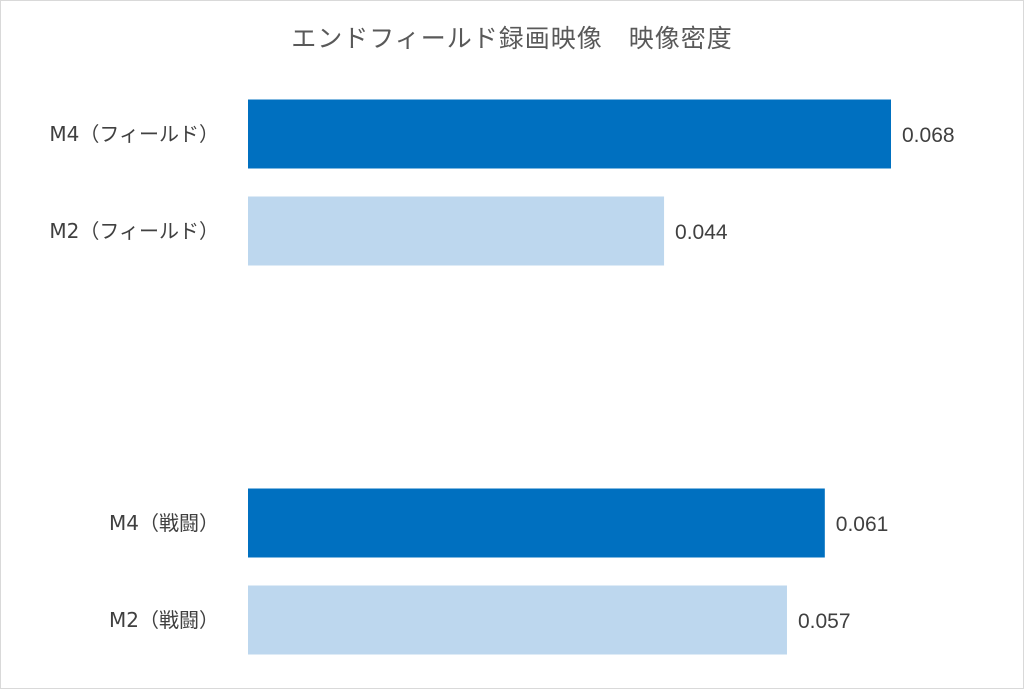 The image size is (1024, 689). Describe the element at coordinates (134, 231) in the screenshot. I see `category-label-0-1: M2（フィールド）` at that location.